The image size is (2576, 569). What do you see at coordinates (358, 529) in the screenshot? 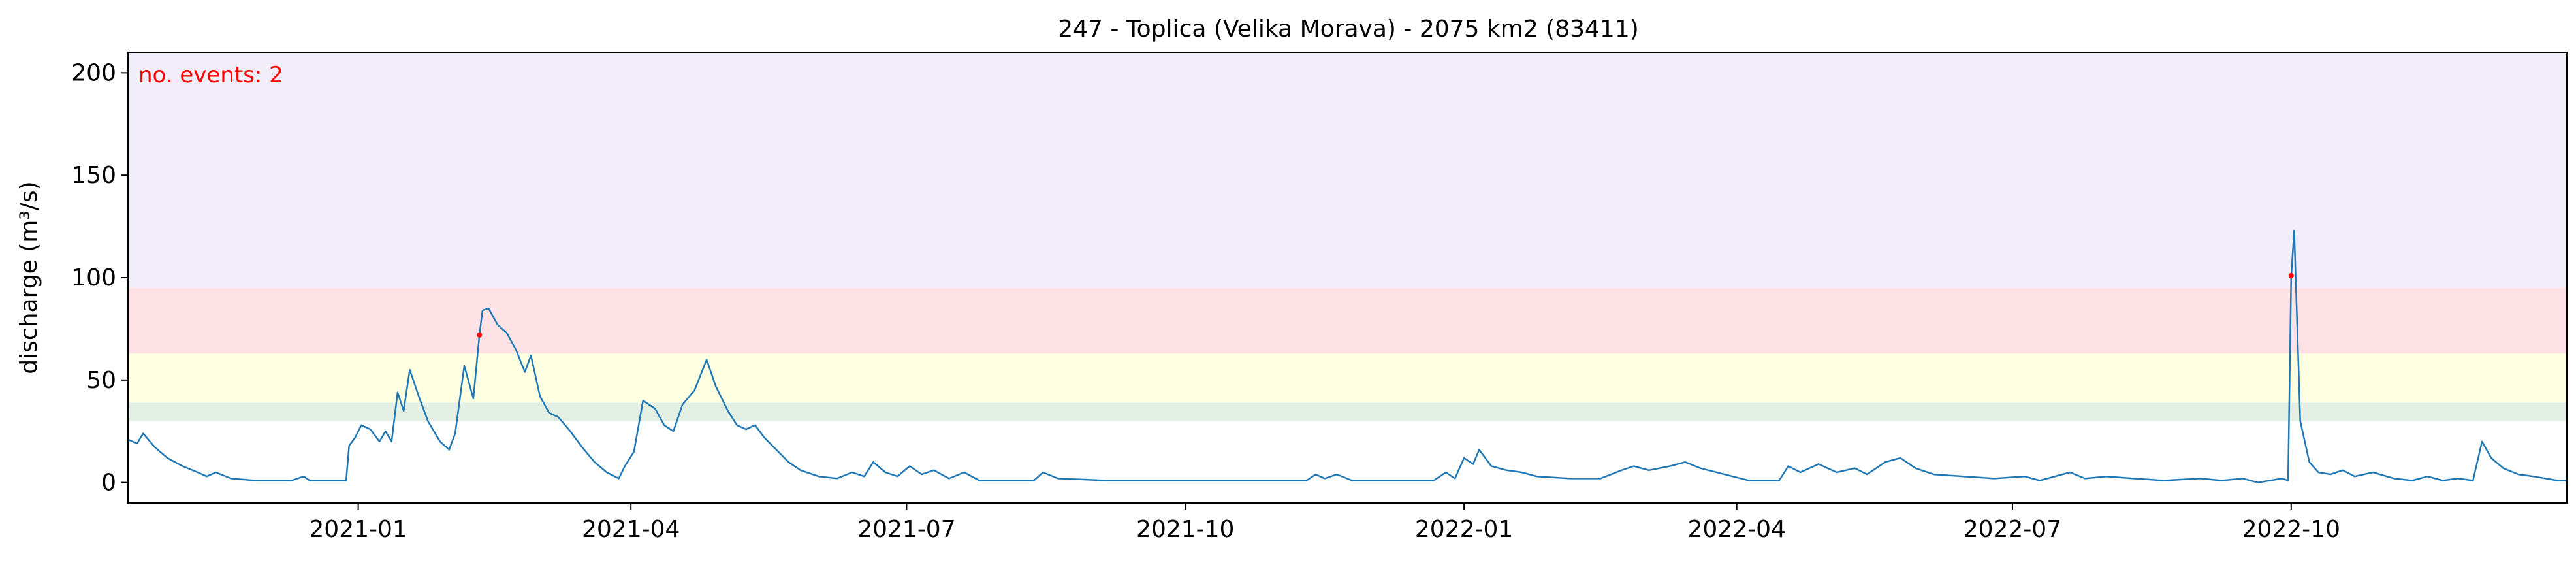
I see `x-tick-label: 2021-01` at bounding box center [358, 529].